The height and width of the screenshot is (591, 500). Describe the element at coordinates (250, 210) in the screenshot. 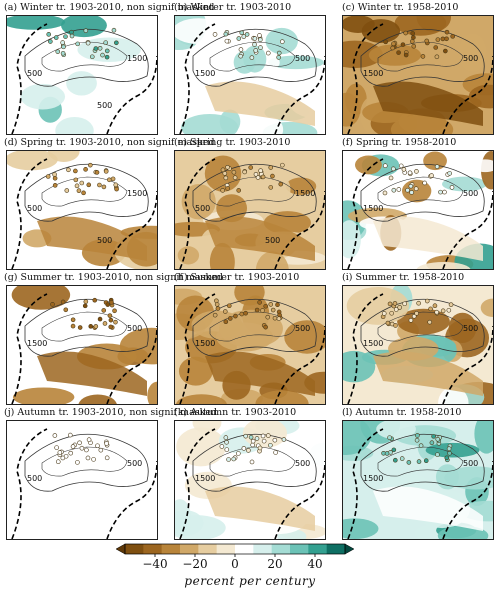

I see `map-canvas: 500 1500 500` at that location.